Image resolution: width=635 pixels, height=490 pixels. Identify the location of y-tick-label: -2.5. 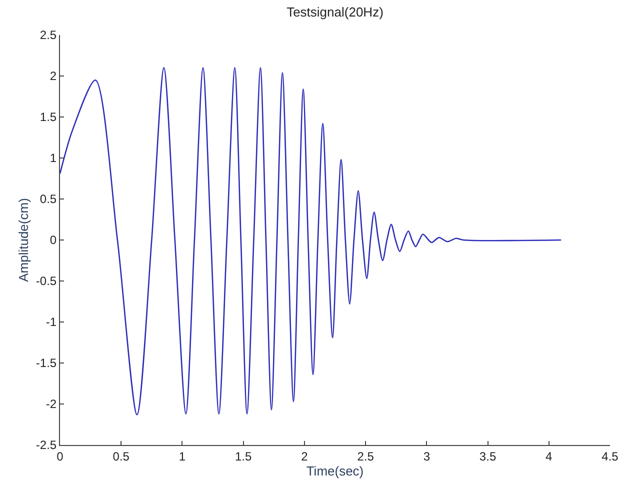
(46, 445).